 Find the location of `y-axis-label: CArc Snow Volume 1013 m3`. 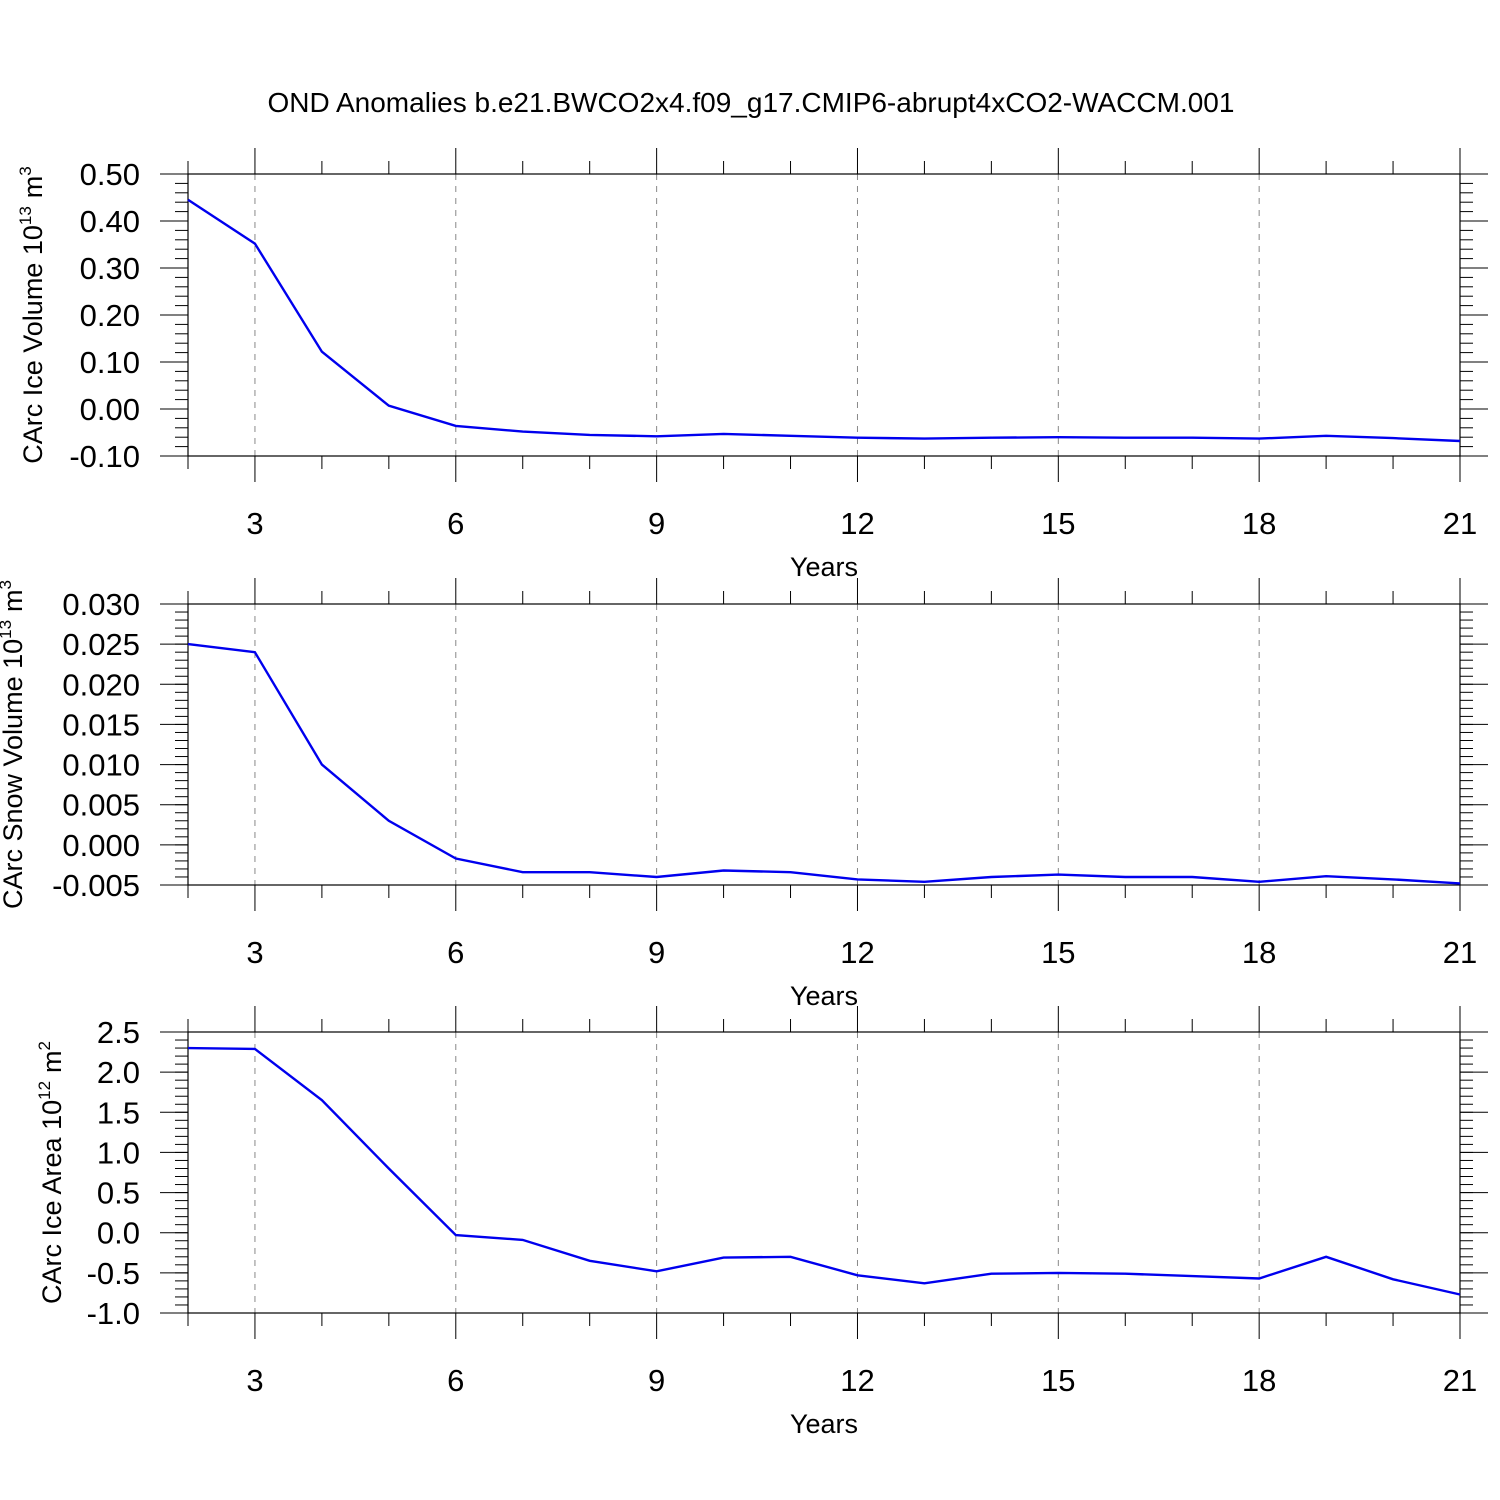

y-axis-label: CArc Snow Volume 1013 m3 is located at coordinates (14, 744).